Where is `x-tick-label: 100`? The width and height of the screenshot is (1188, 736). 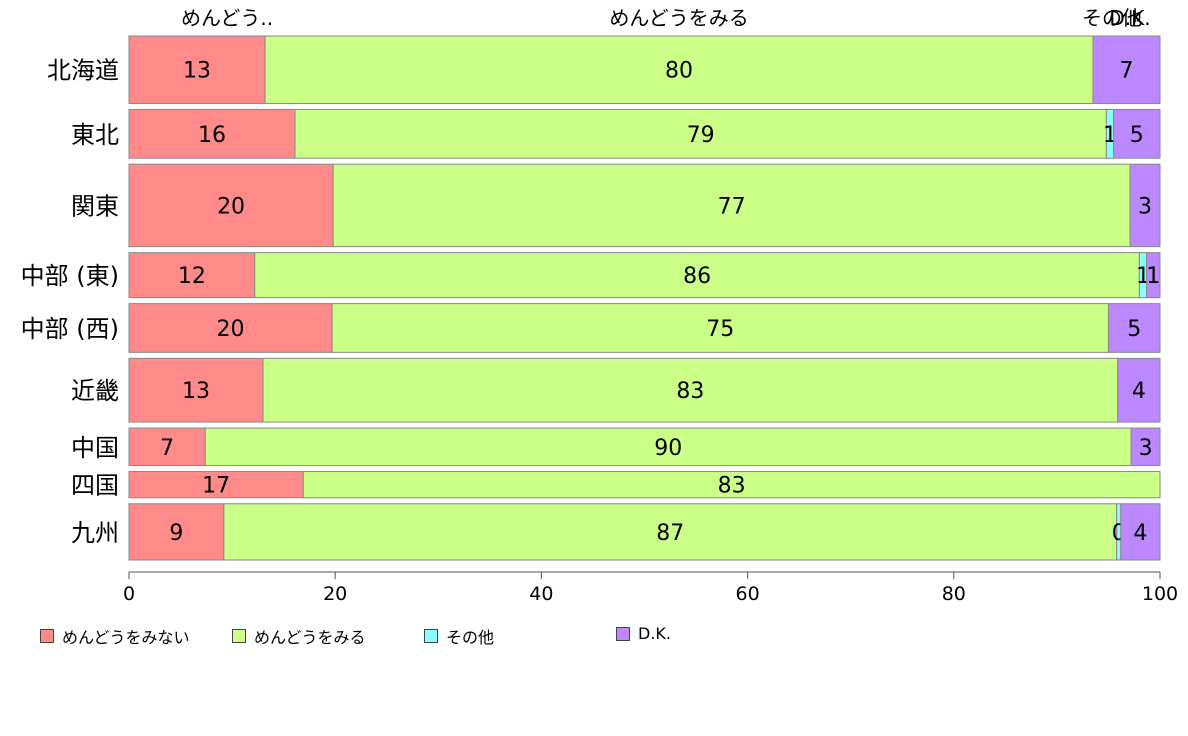
x-tick-label: 100 is located at coordinates (1160, 594).